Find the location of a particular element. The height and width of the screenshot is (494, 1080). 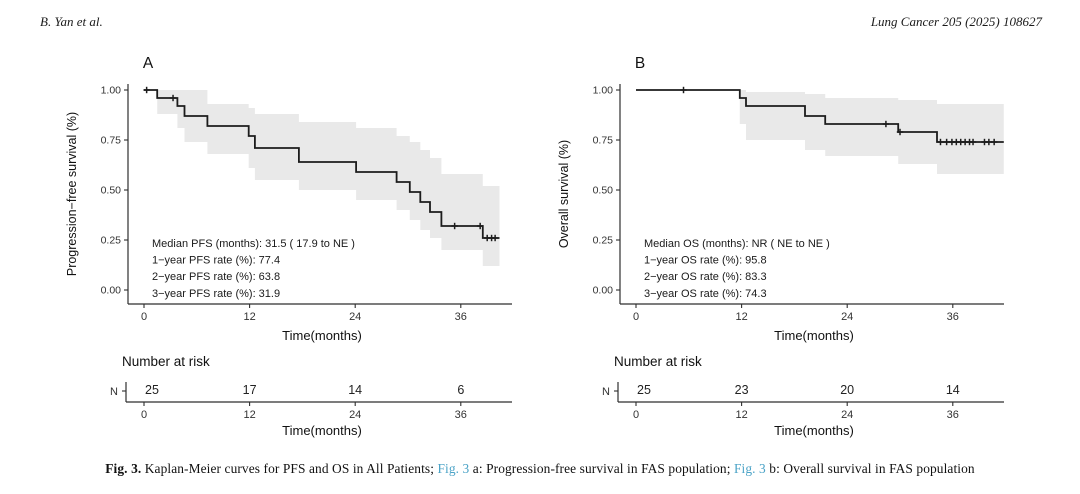

stat-annotation-line: 2−year OS rate (%): 83.3 is located at coordinates (705, 277).